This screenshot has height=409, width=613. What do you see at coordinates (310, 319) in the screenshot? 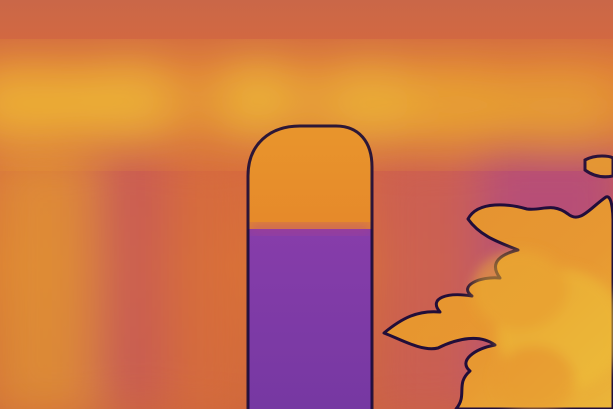
I see `doorway-lower-panel` at bounding box center [310, 319].